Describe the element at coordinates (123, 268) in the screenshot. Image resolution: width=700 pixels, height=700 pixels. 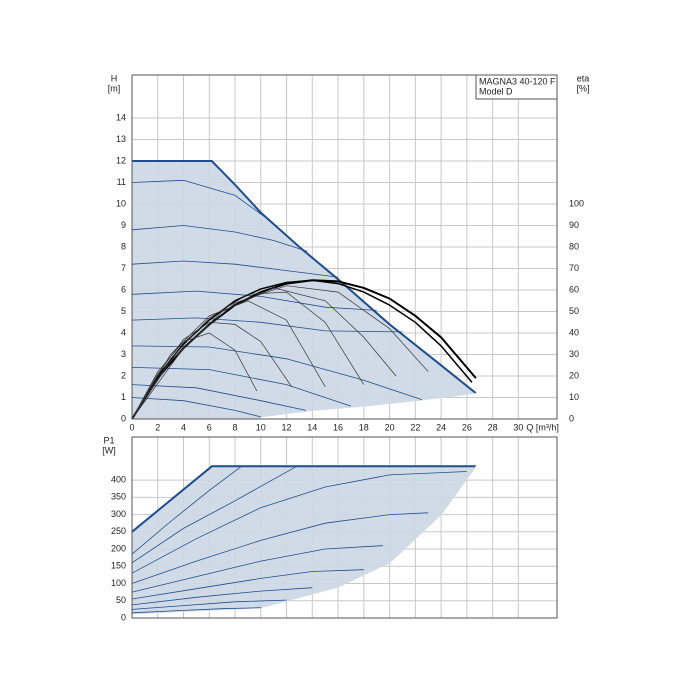
I see `y-tick-label: 7` at that location.